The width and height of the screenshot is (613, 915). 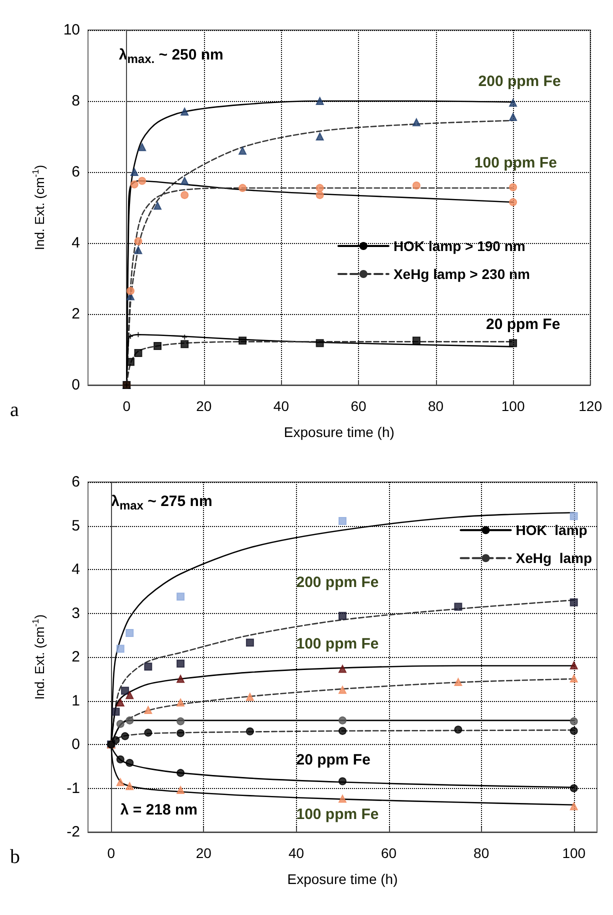 I want to click on y-tick-label: 5, so click(x=76, y=525).